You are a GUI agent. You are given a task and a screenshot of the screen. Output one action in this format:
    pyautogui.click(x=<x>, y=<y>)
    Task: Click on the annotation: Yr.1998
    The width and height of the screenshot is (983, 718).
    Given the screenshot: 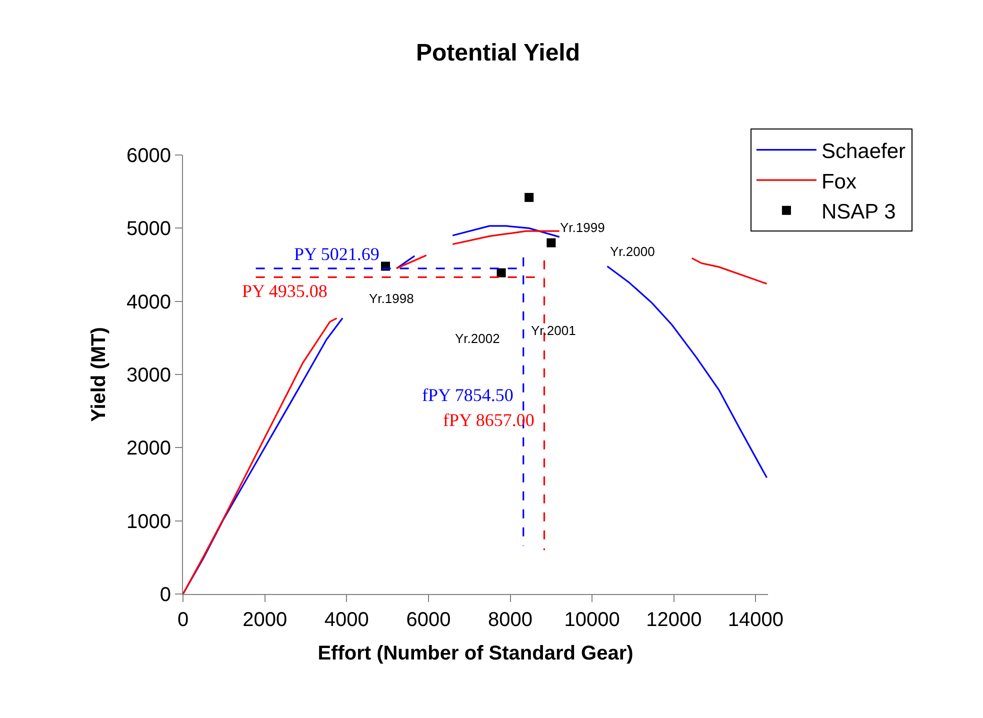 What is the action you would take?
    pyautogui.click(x=391, y=298)
    